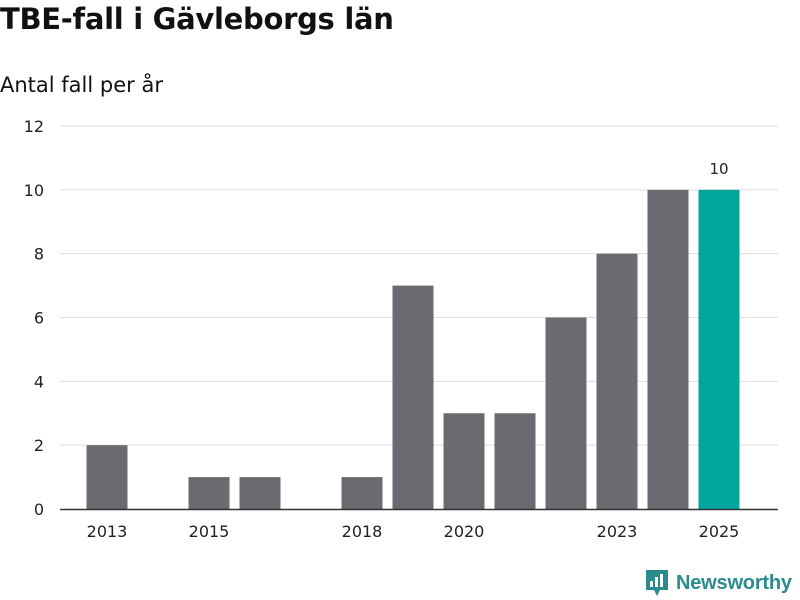  Describe the element at coordinates (657, 583) in the screenshot. I see `newsworthy-logo-icon` at that location.